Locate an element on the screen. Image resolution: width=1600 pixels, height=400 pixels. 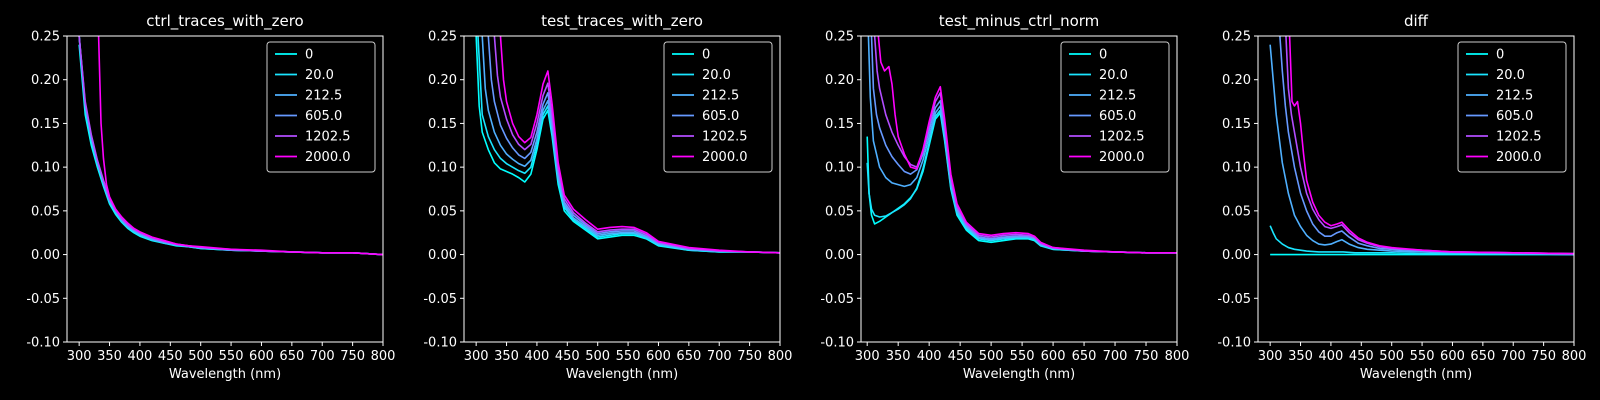
chart-title: ctrl_traces_with_zero is located at coordinates (224, 21).